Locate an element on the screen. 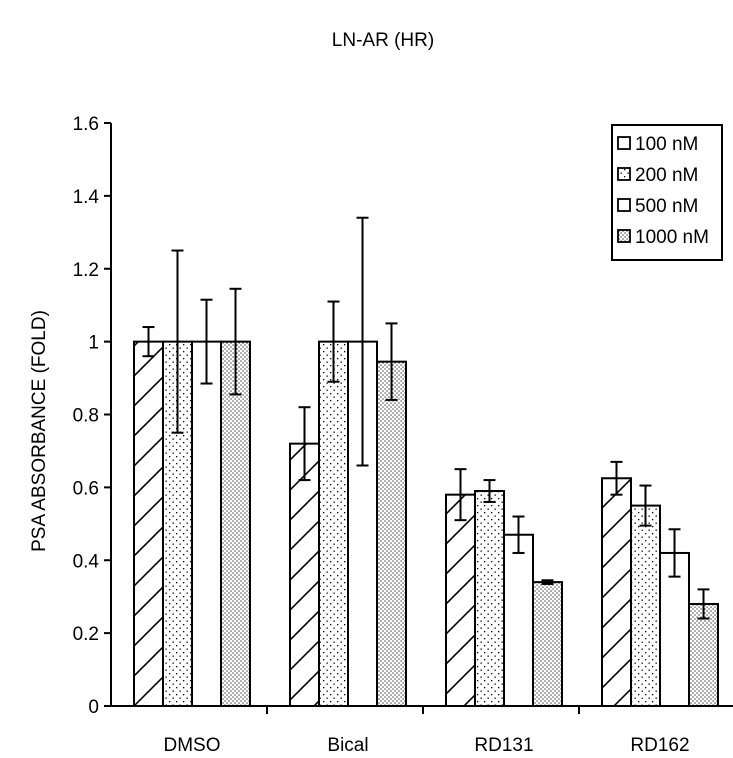 The width and height of the screenshot is (733, 758). y-tick-label: 0 is located at coordinates (93, 707).